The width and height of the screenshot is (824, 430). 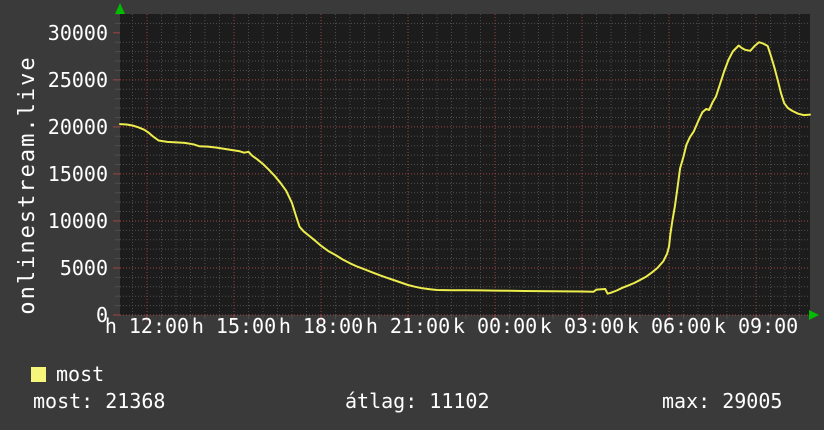 I want to click on y-axis-arrow-icon, so click(x=120, y=8).